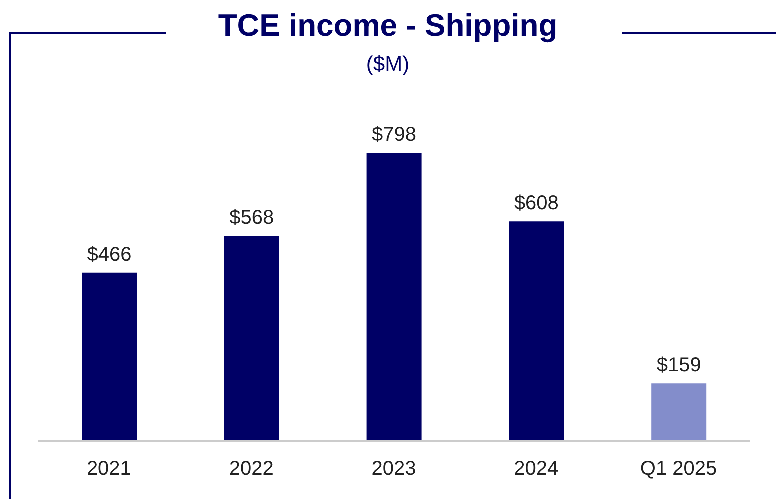  I want to click on x-tick-label: 2021, so click(109, 469).